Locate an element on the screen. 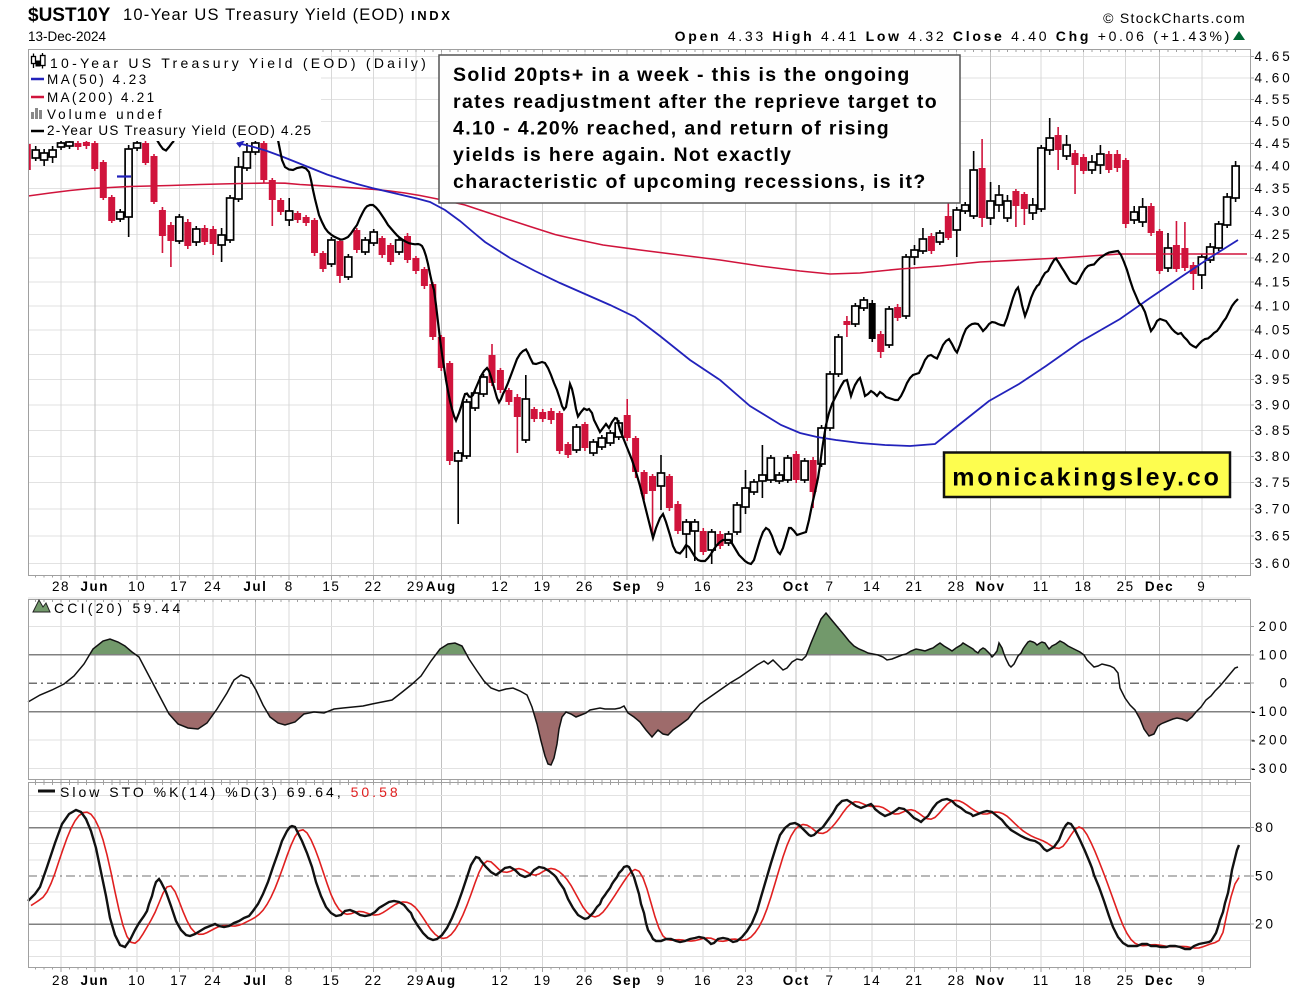 The image size is (1303, 998). svg-text: -200 is located at coordinates (1270, 740).